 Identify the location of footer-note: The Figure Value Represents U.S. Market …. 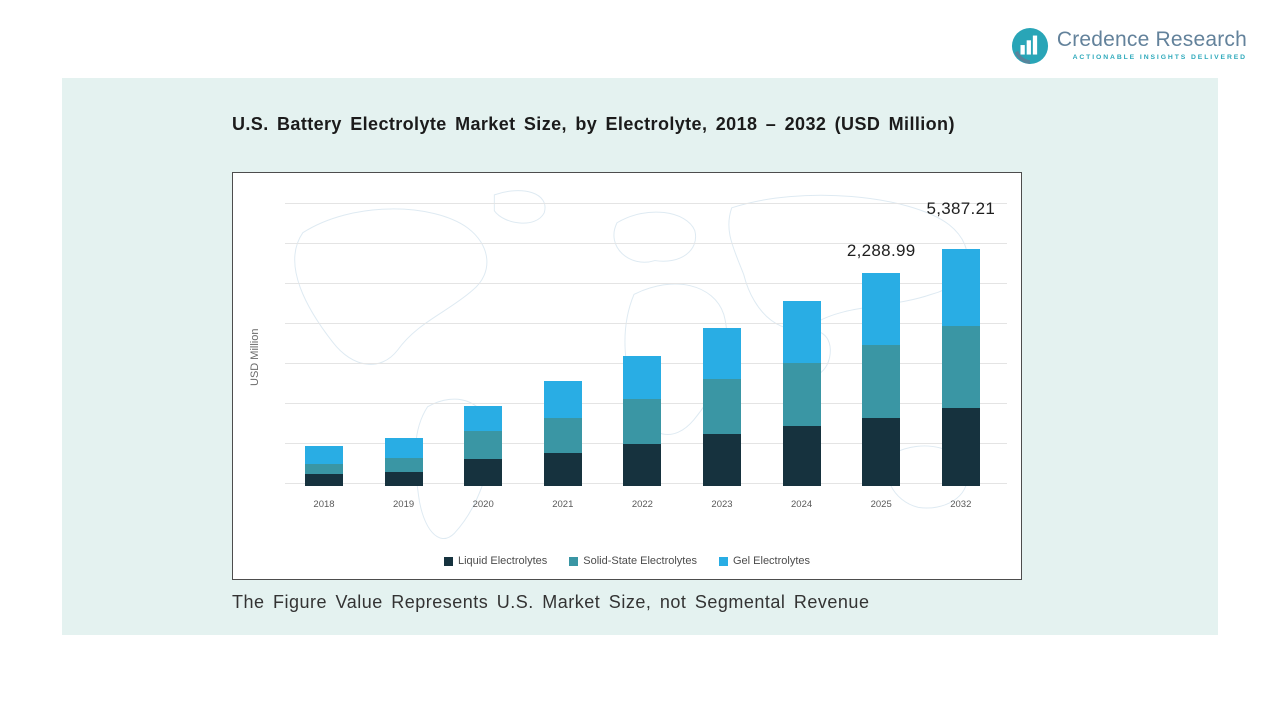
(551, 602).